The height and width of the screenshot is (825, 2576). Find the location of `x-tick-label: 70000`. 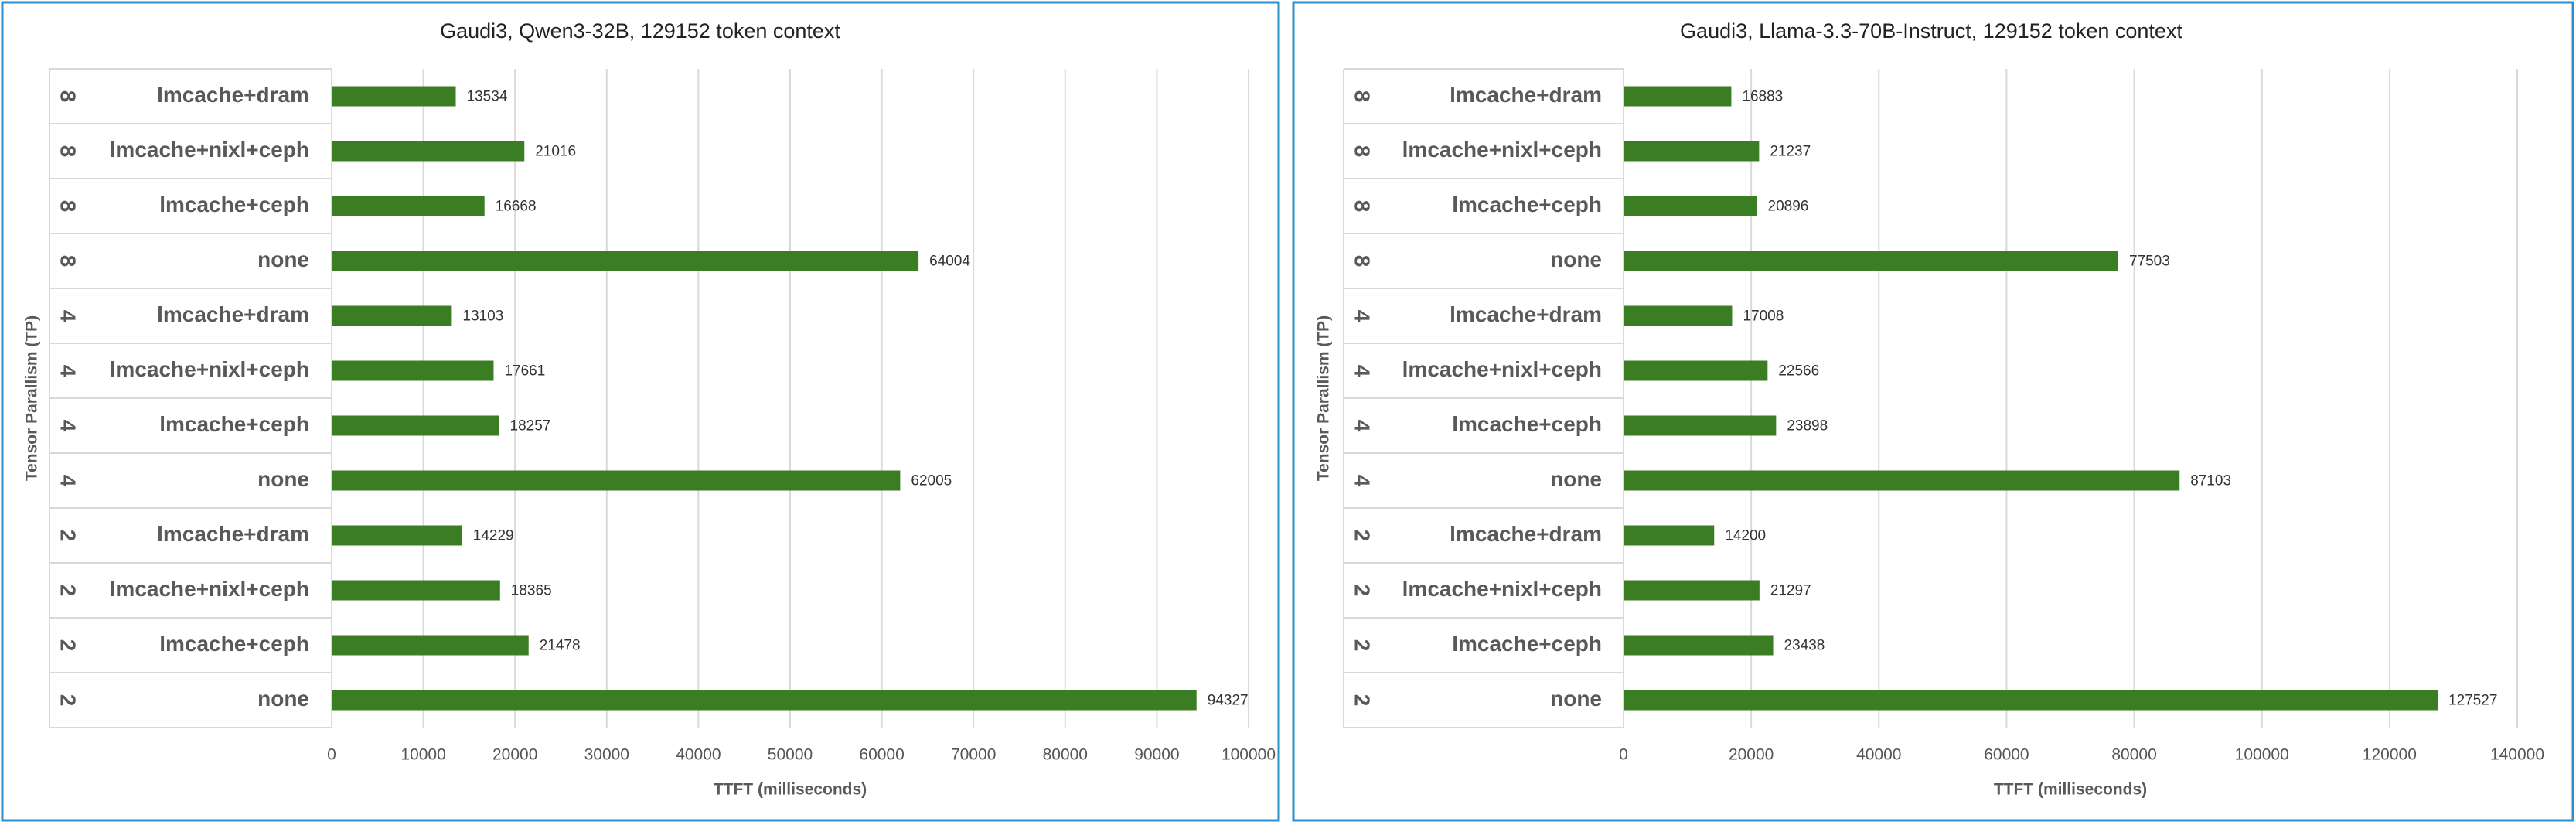

x-tick-label: 70000 is located at coordinates (973, 755).